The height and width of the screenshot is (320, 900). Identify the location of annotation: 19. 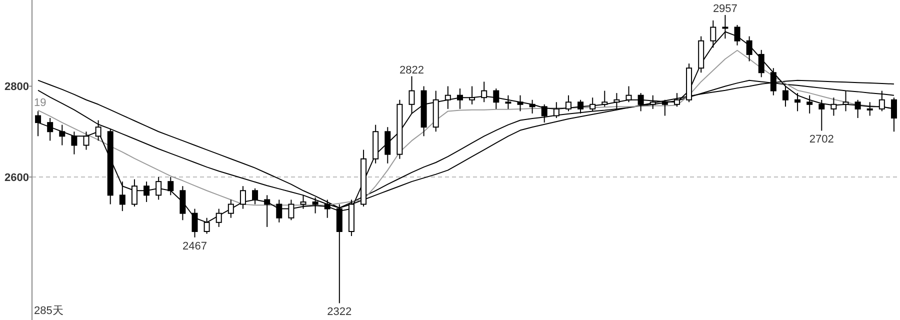
(40, 103).